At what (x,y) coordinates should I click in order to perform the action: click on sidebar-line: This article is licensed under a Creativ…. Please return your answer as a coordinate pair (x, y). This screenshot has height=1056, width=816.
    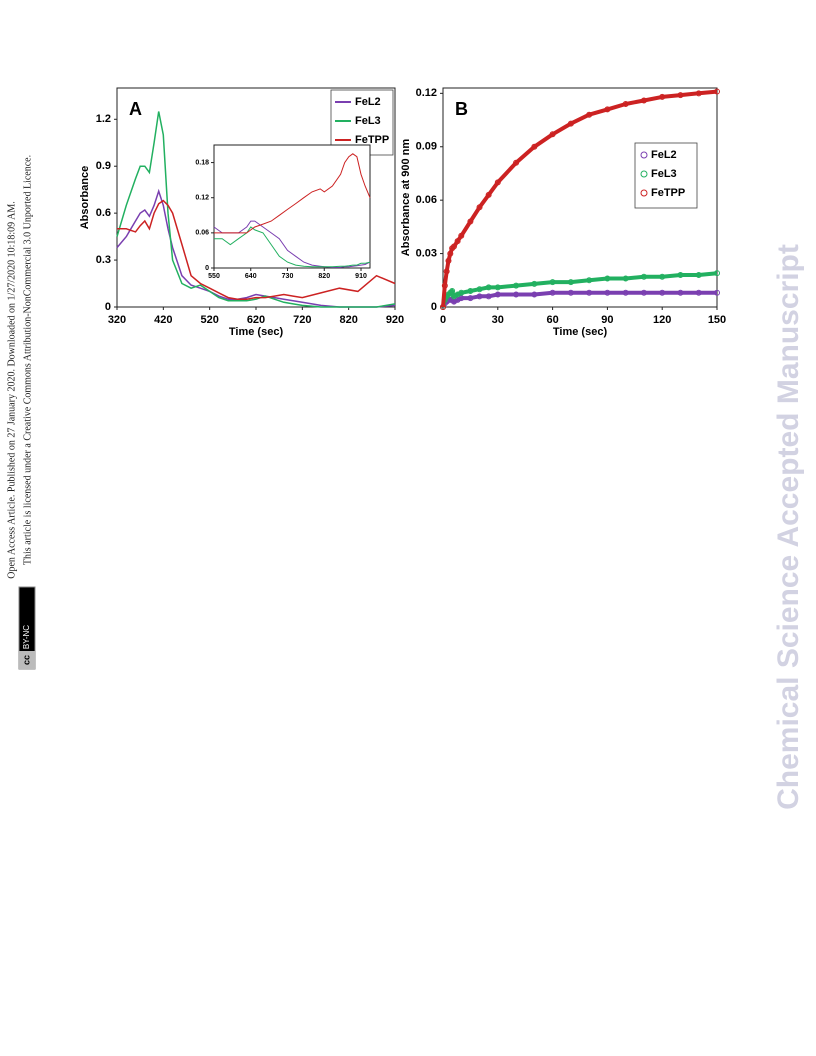
    Looking at the image, I should click on (27, 360).